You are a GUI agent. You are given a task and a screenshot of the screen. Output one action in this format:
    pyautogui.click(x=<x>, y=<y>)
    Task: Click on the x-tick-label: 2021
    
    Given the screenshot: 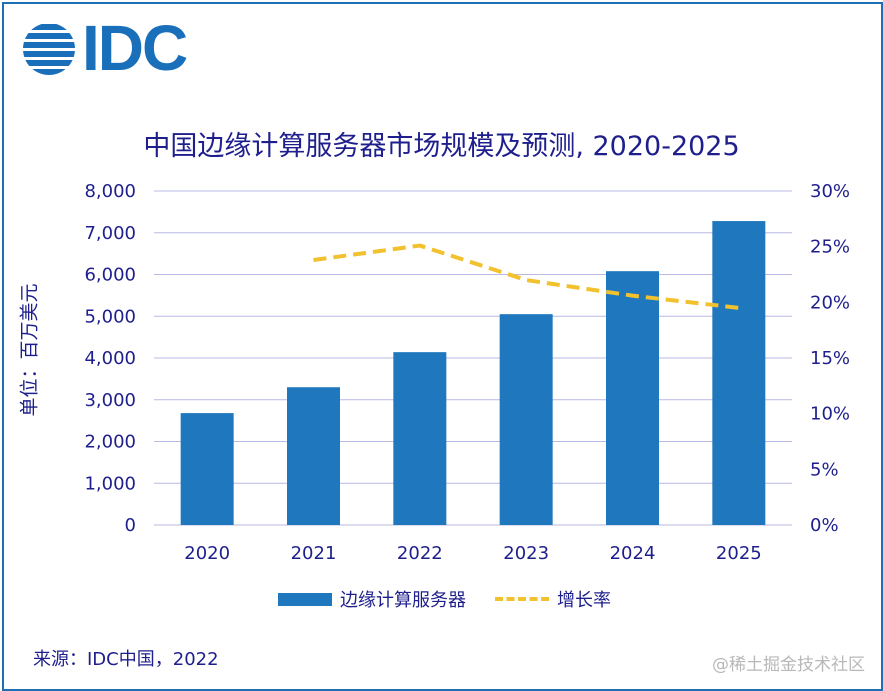 What is the action you would take?
    pyautogui.click(x=314, y=553)
    